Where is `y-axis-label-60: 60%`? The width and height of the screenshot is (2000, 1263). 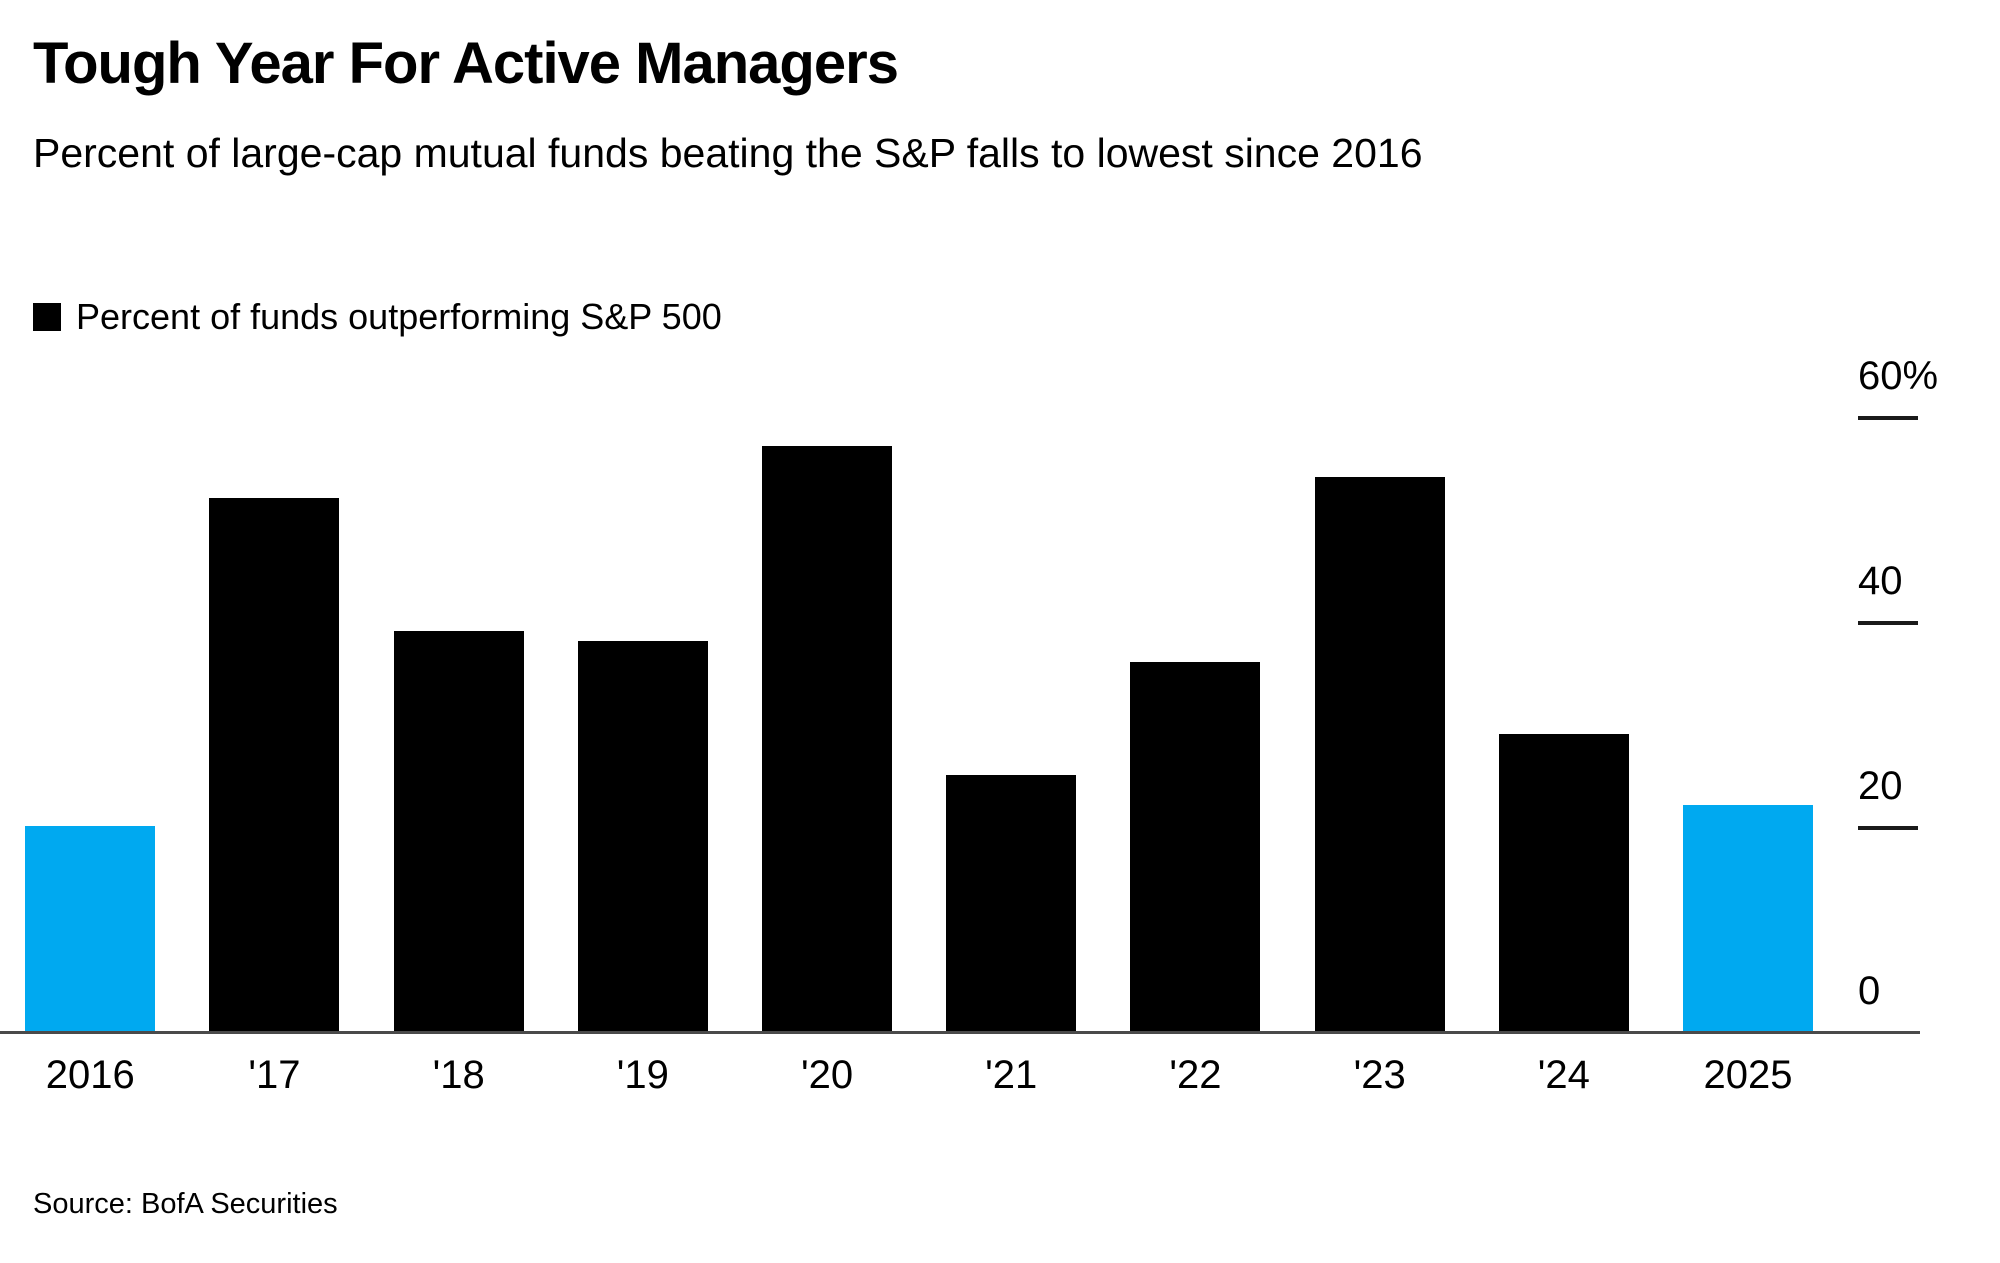 y-axis-label-60: 60% is located at coordinates (1898, 375).